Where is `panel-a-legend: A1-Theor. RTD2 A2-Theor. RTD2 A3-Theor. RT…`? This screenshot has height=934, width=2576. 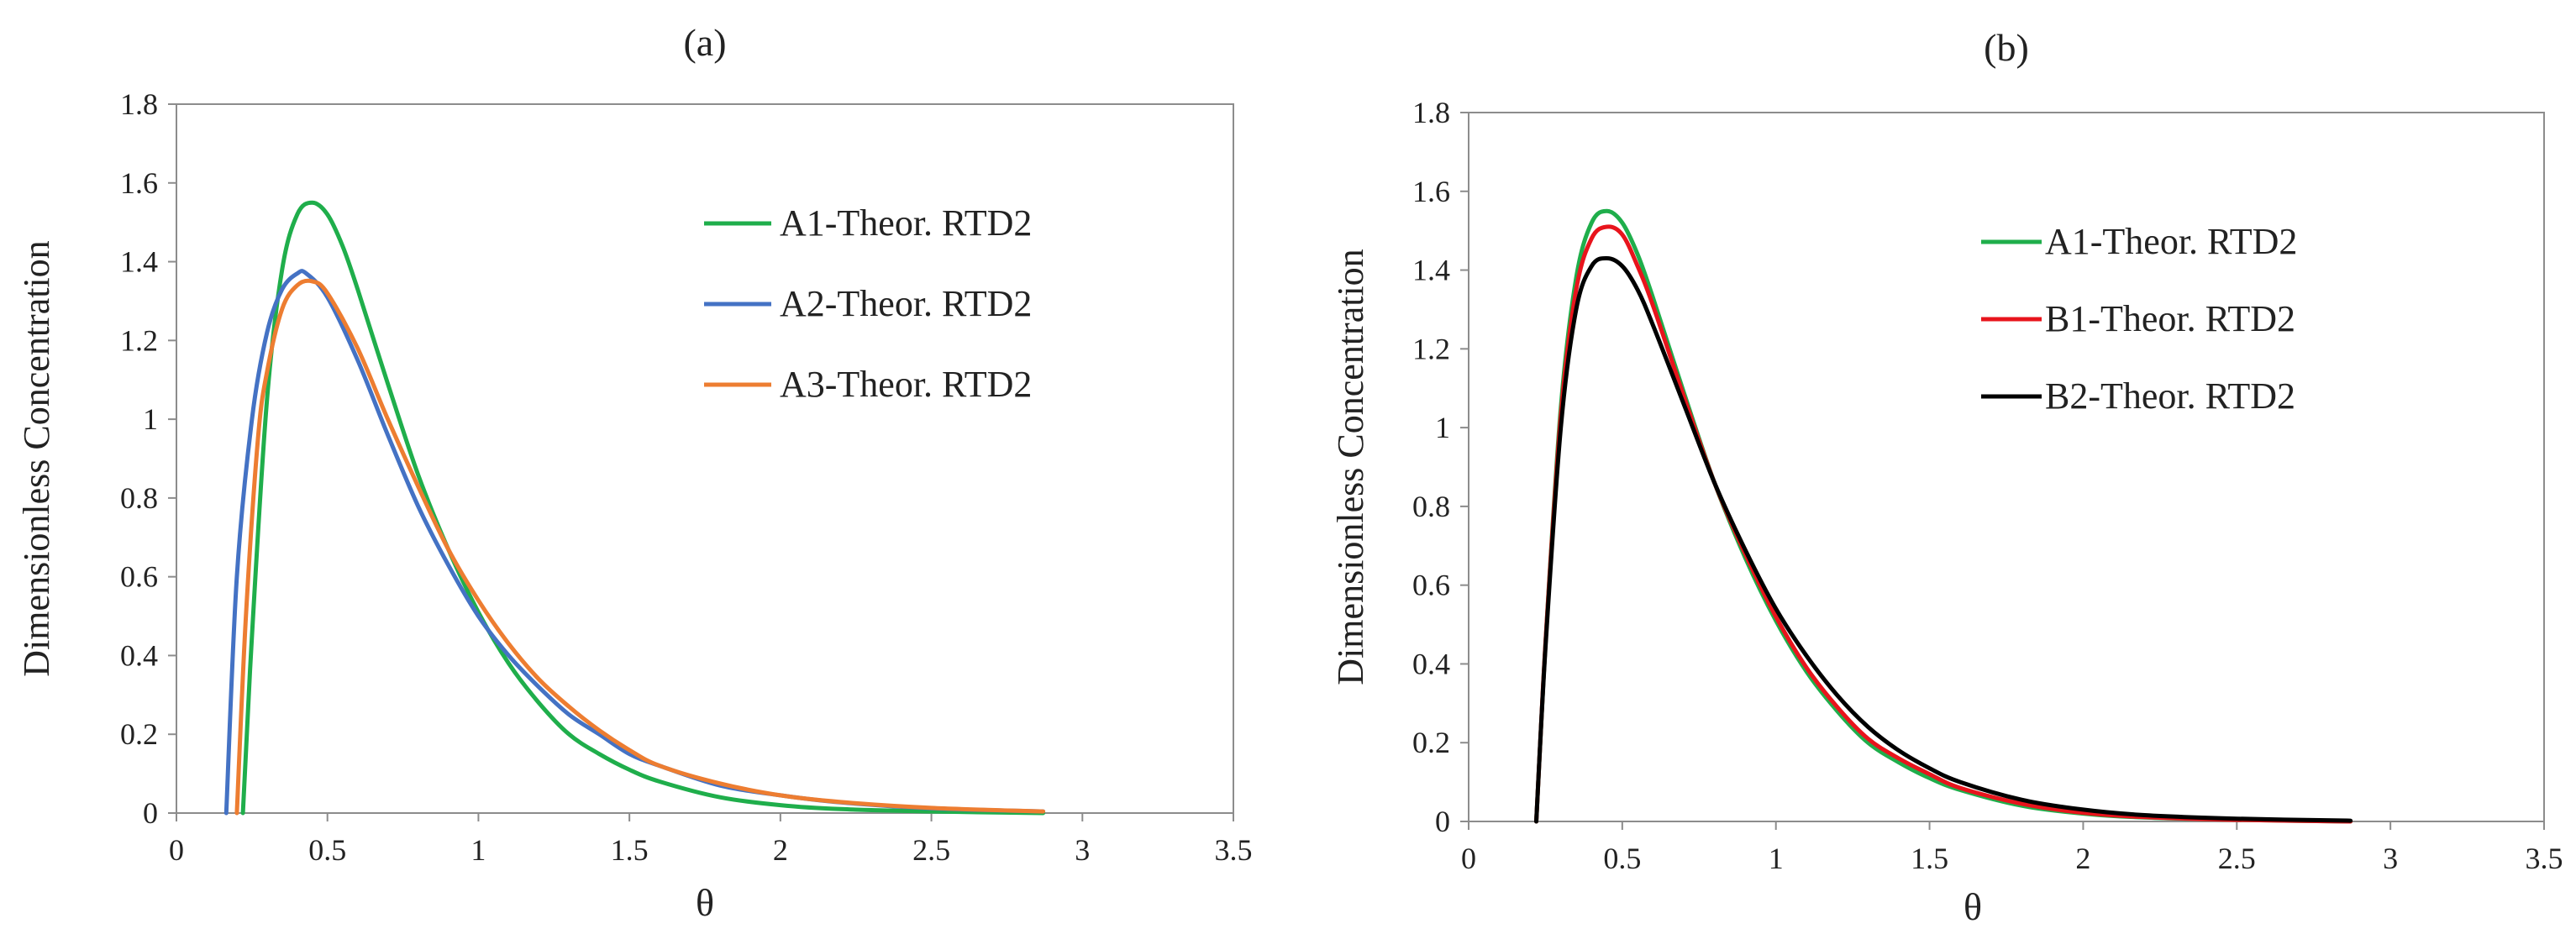
panel-a-legend: A1-Theor. RTD2 A2-Theor. RTD2 A3-Theor. RT… is located at coordinates (868, 303).